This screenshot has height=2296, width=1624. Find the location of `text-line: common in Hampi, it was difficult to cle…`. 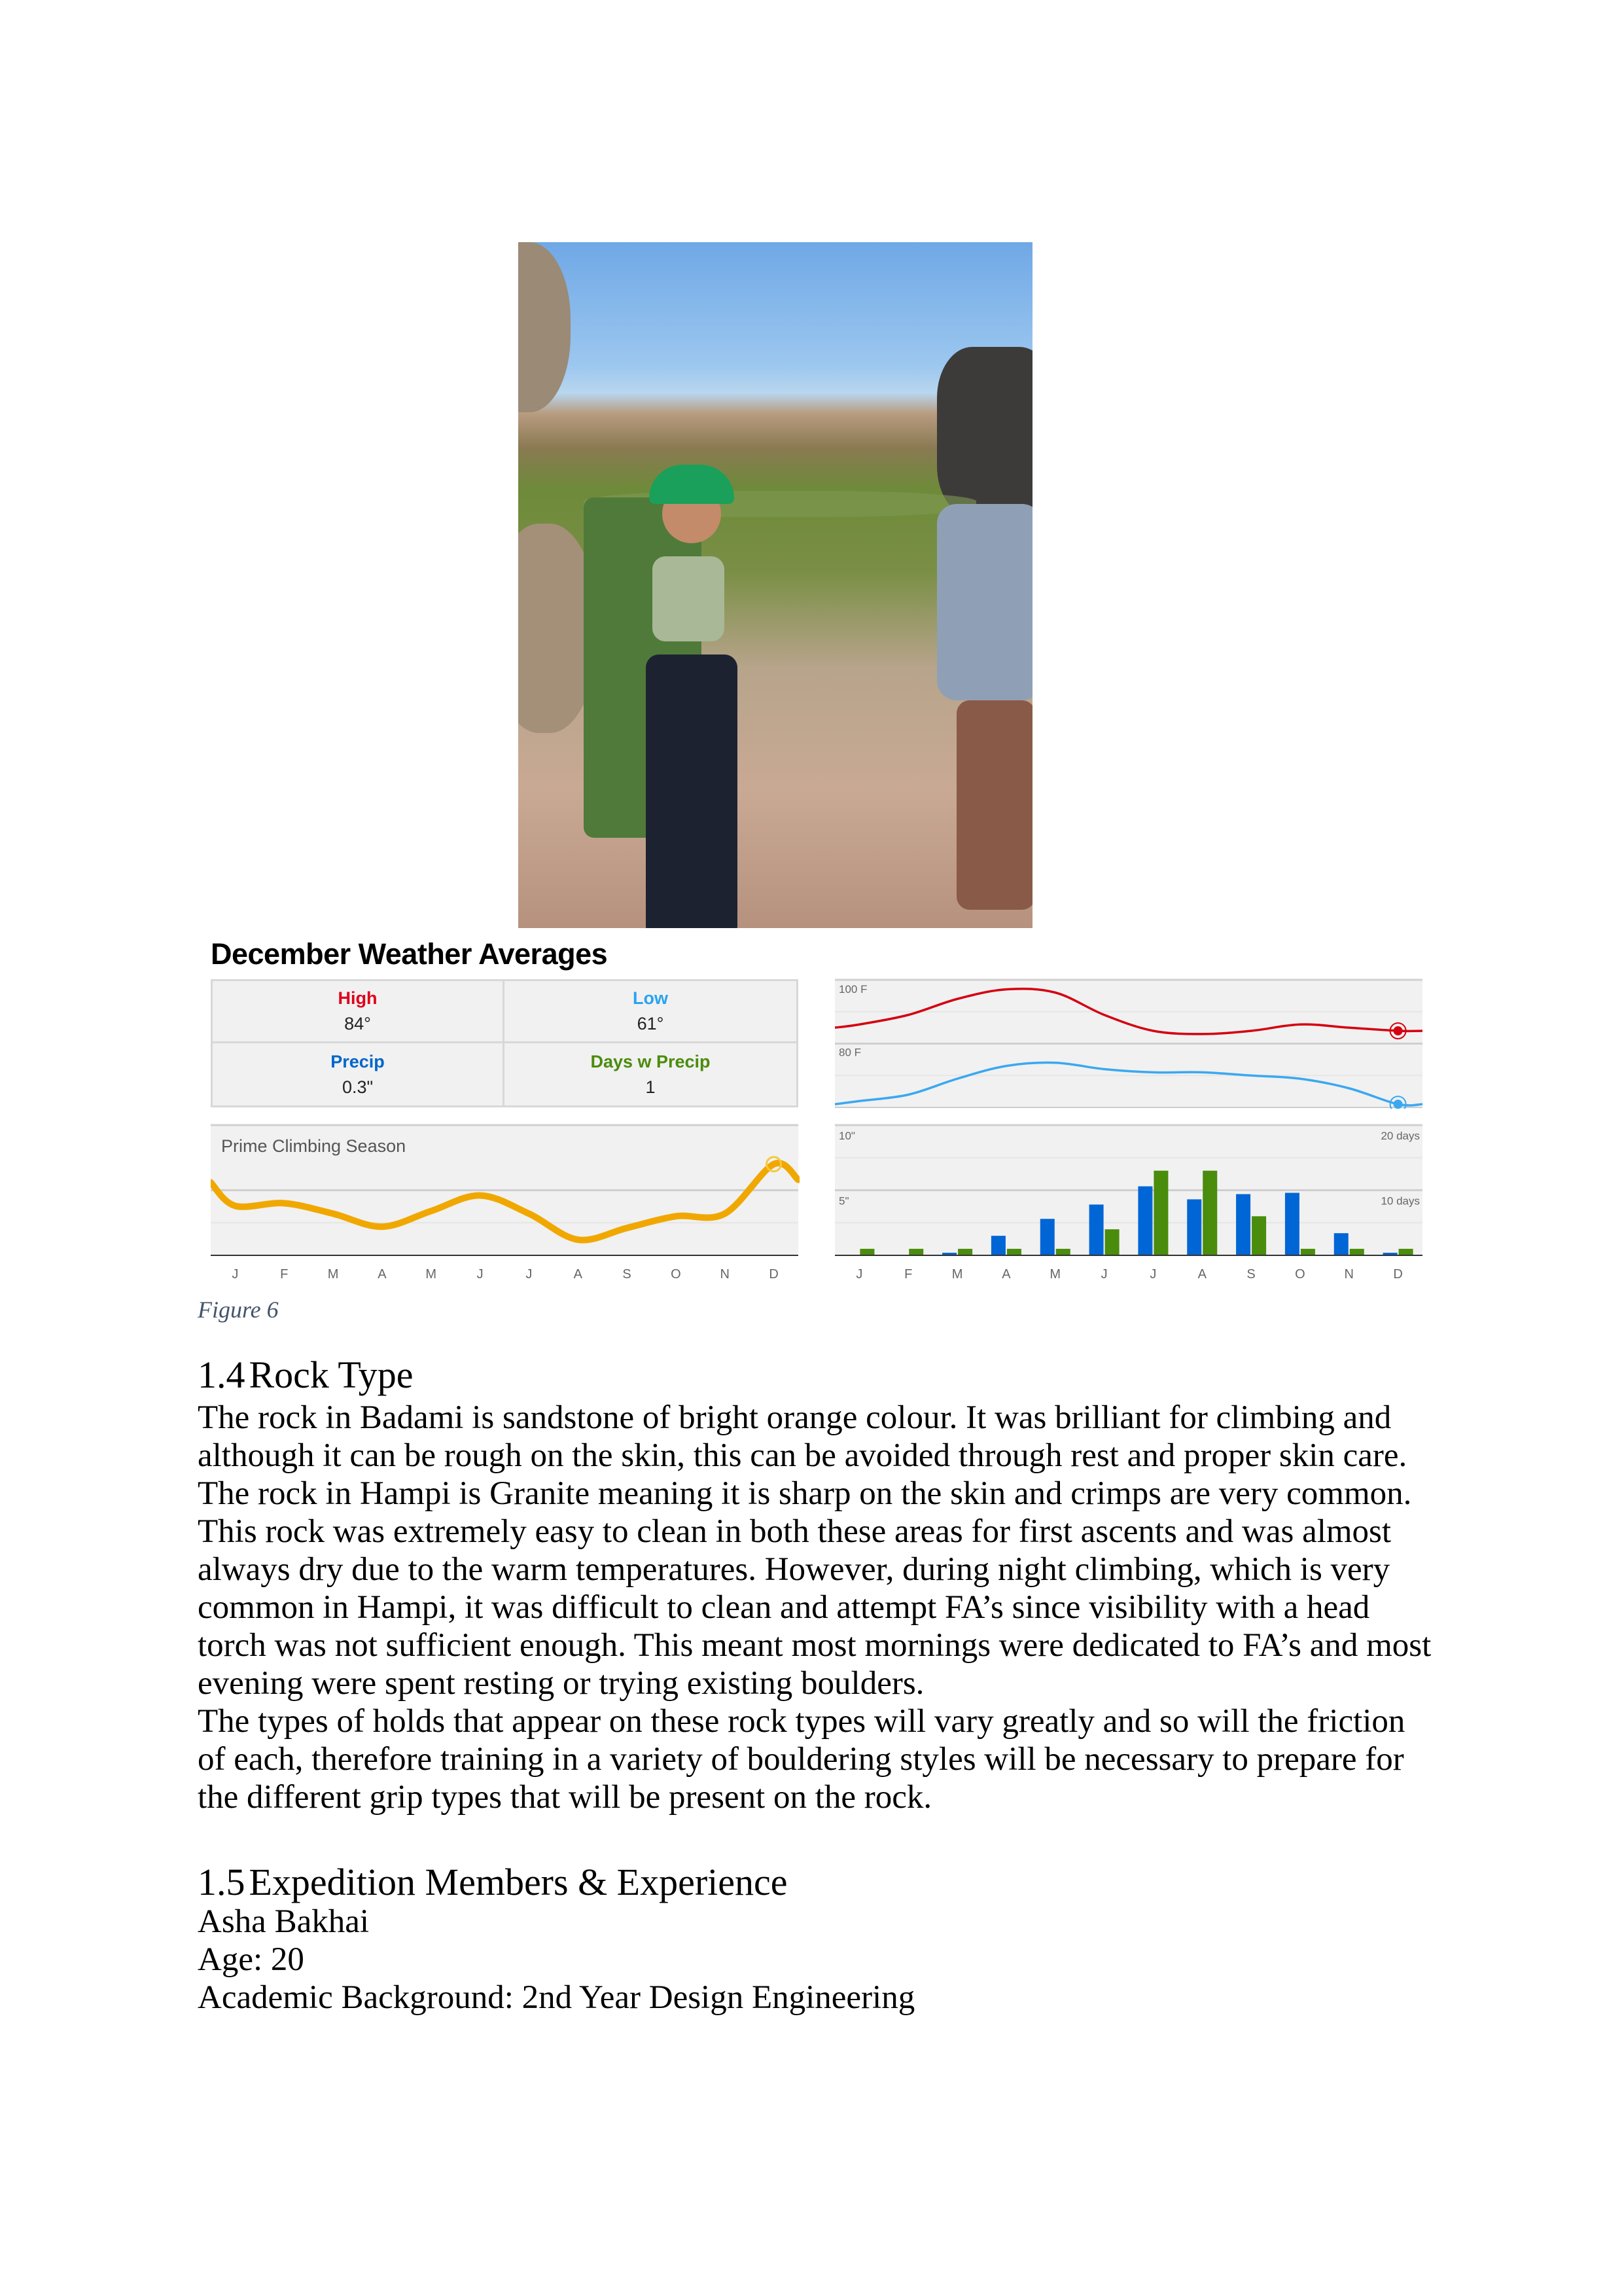

text-line: common in Hampi, it was difficult to cle… is located at coordinates (784, 1607).